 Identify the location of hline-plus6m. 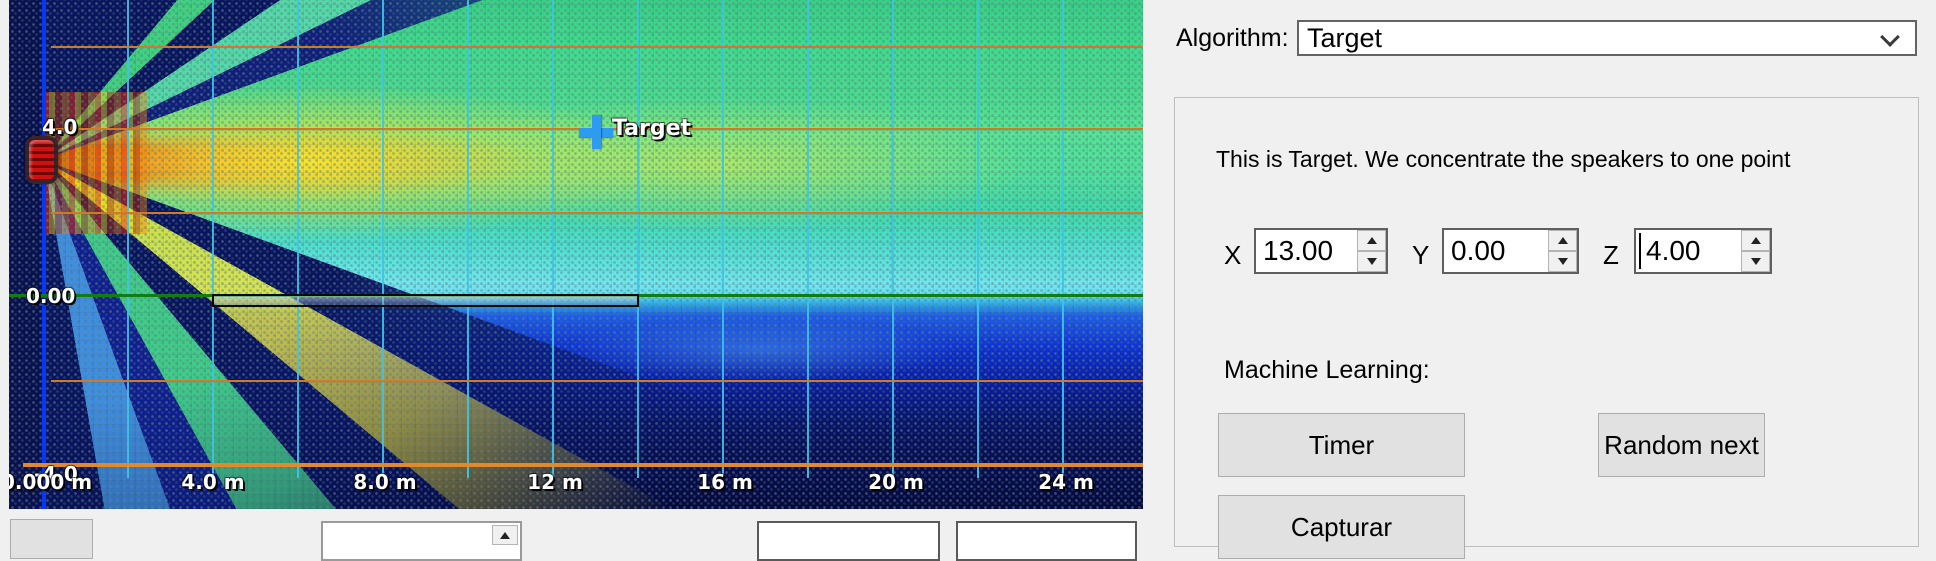
(597, 47).